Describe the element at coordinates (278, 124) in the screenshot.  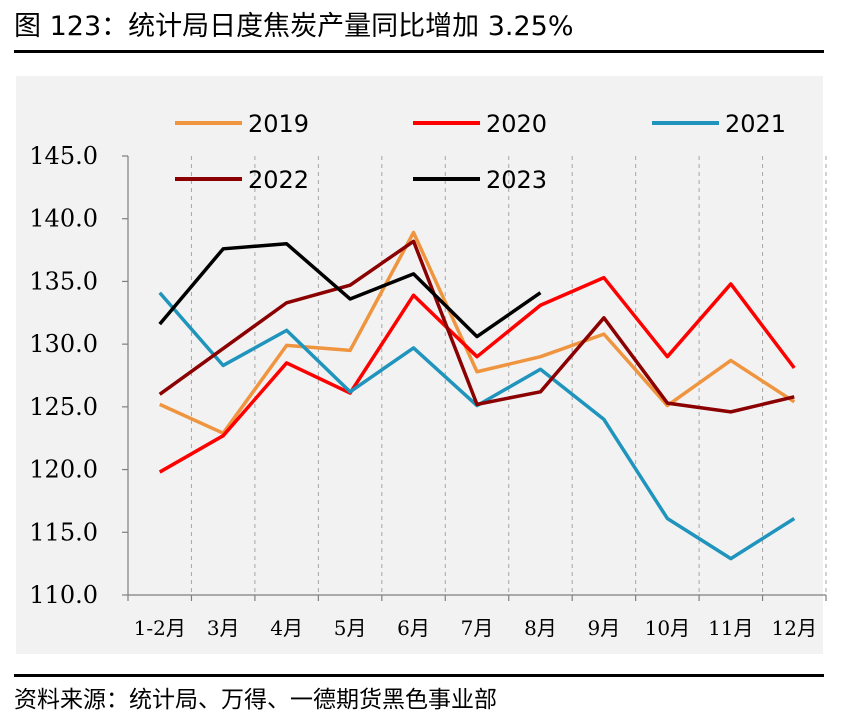
I see `legend-label-2019: 2019` at that location.